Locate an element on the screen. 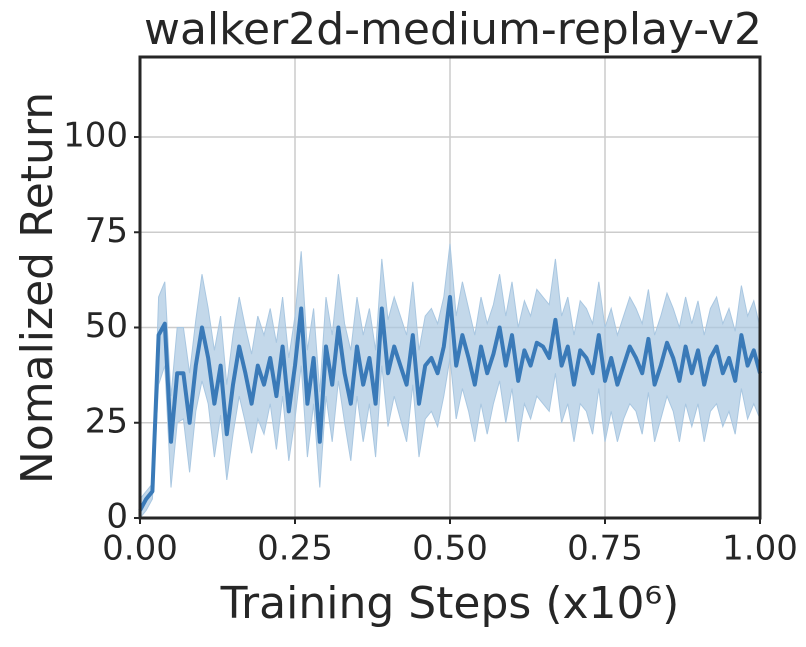 This screenshot has width=806, height=647. x-tick-label: 0.50 is located at coordinates (450, 549).